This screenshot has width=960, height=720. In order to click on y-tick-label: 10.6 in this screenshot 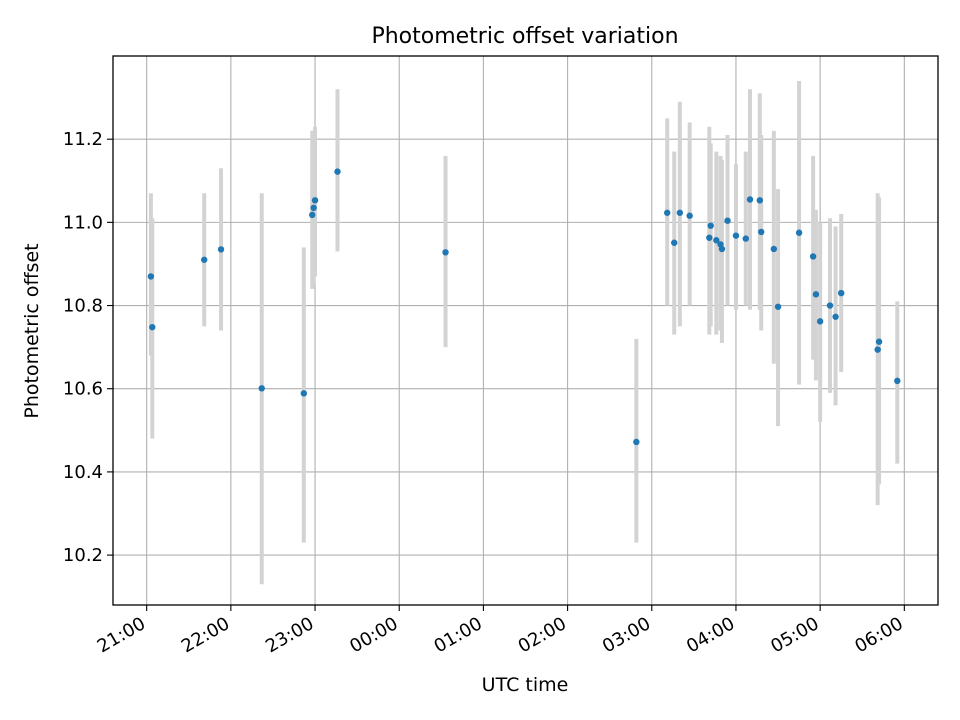, I will do `click(83, 389)`.